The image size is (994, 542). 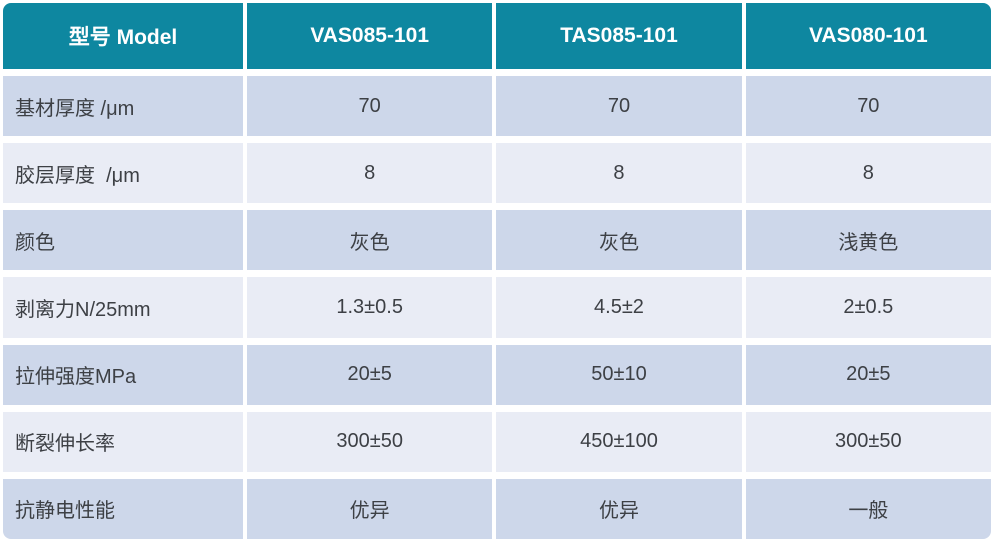 I want to click on row-label-tensile-strength: 拉伸强度MPa, so click(x=123, y=374).